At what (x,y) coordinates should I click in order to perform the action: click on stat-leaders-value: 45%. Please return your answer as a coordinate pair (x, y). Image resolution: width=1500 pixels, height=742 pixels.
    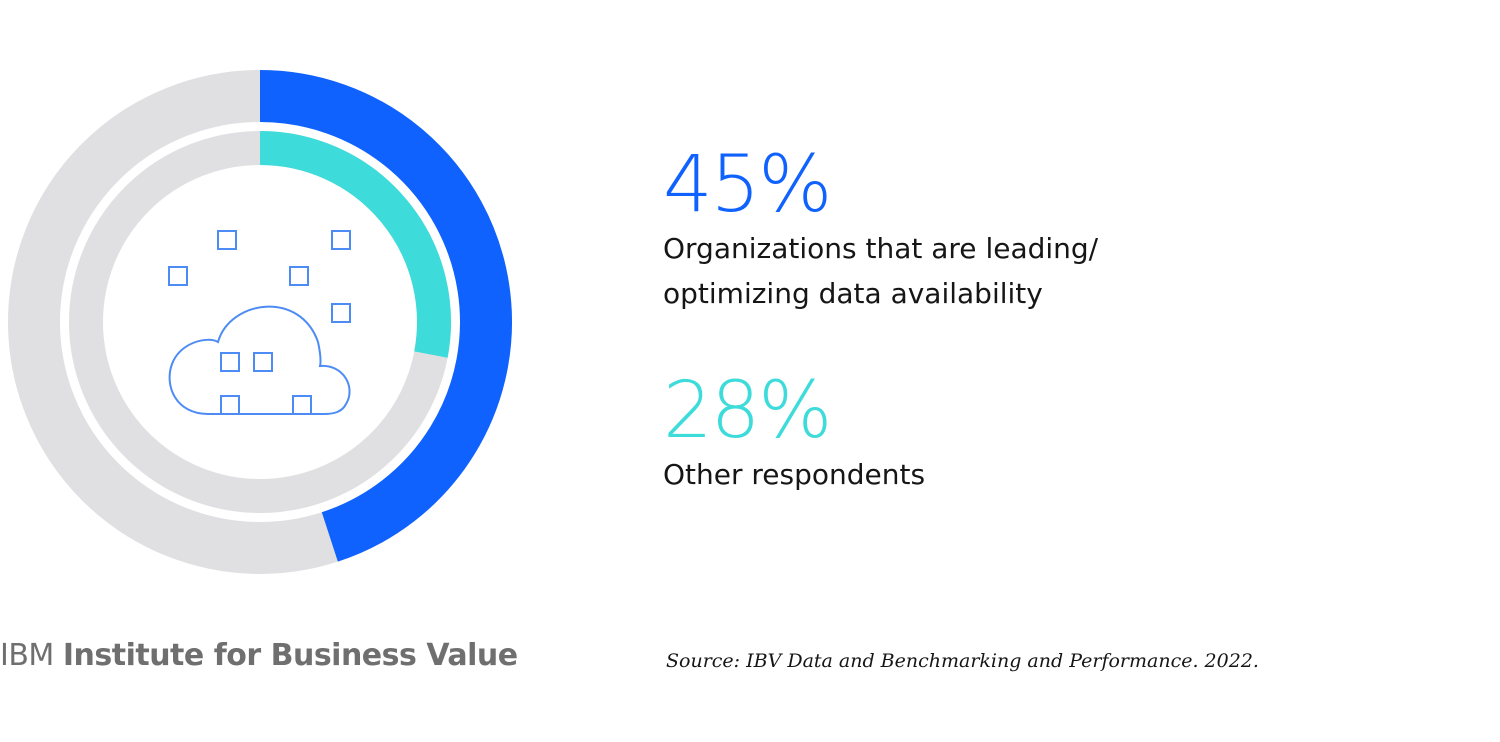
    Looking at the image, I should click on (747, 185).